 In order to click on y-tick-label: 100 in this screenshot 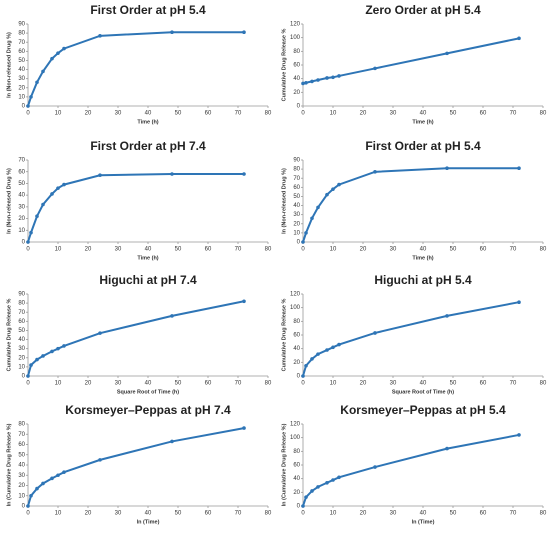, I will do `click(295, 38)`.